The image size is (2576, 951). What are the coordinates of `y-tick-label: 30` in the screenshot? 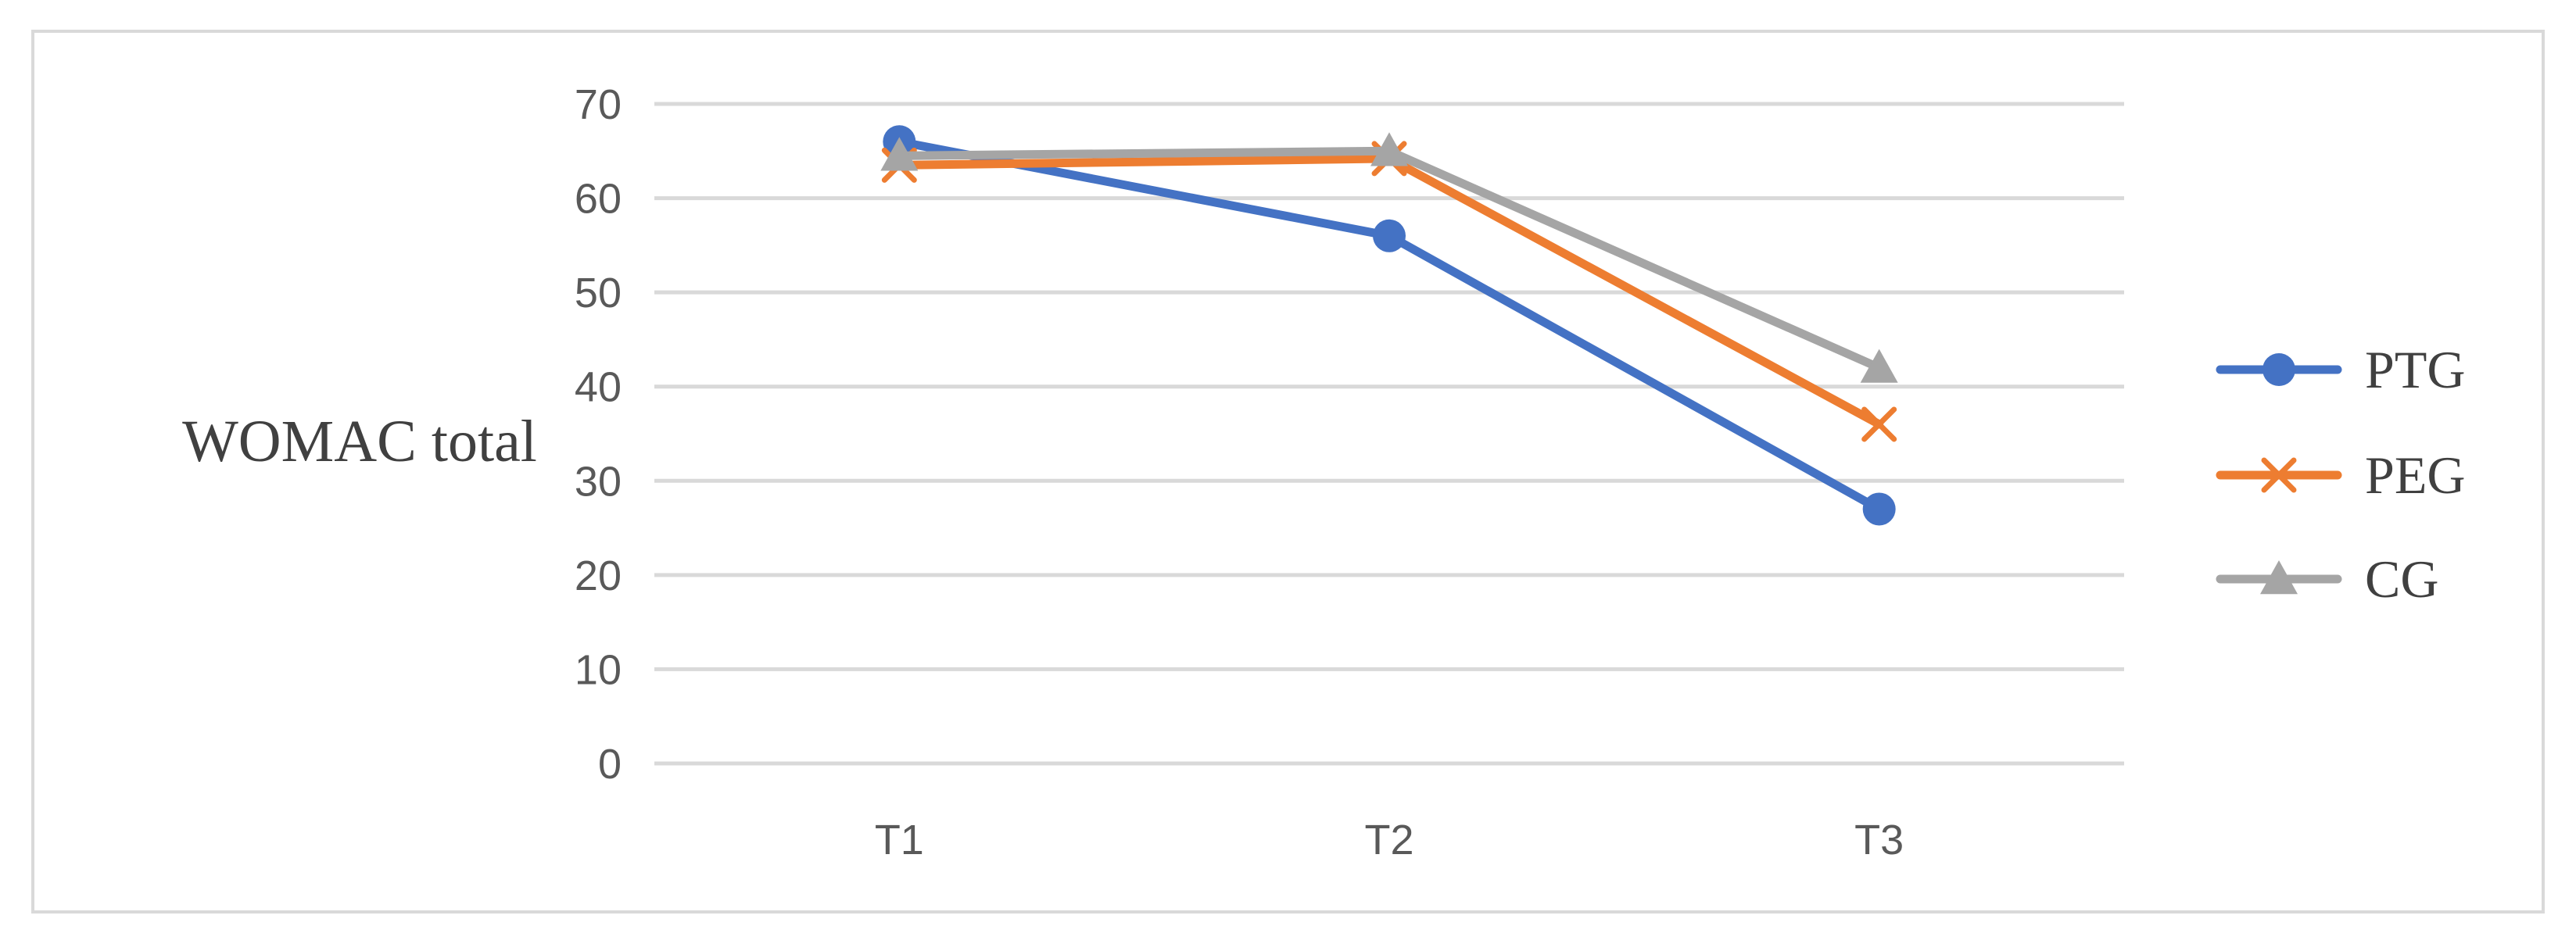 It's located at (598, 481).